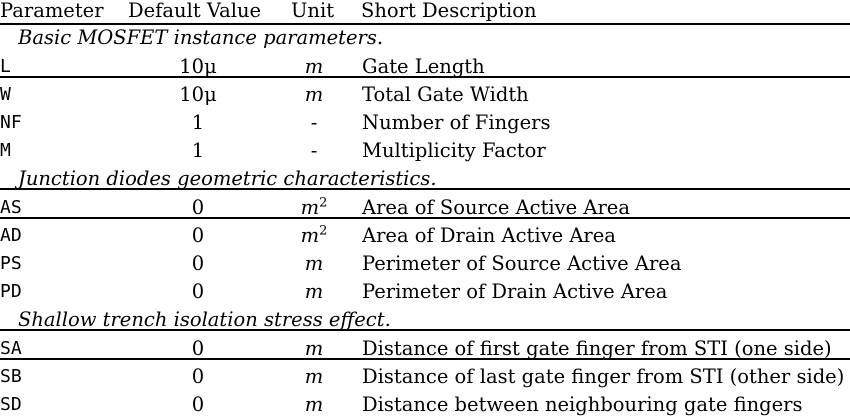 The width and height of the screenshot is (850, 420). What do you see at coordinates (445, 94) in the screenshot?
I see `short-description: Total Gate Width` at bounding box center [445, 94].